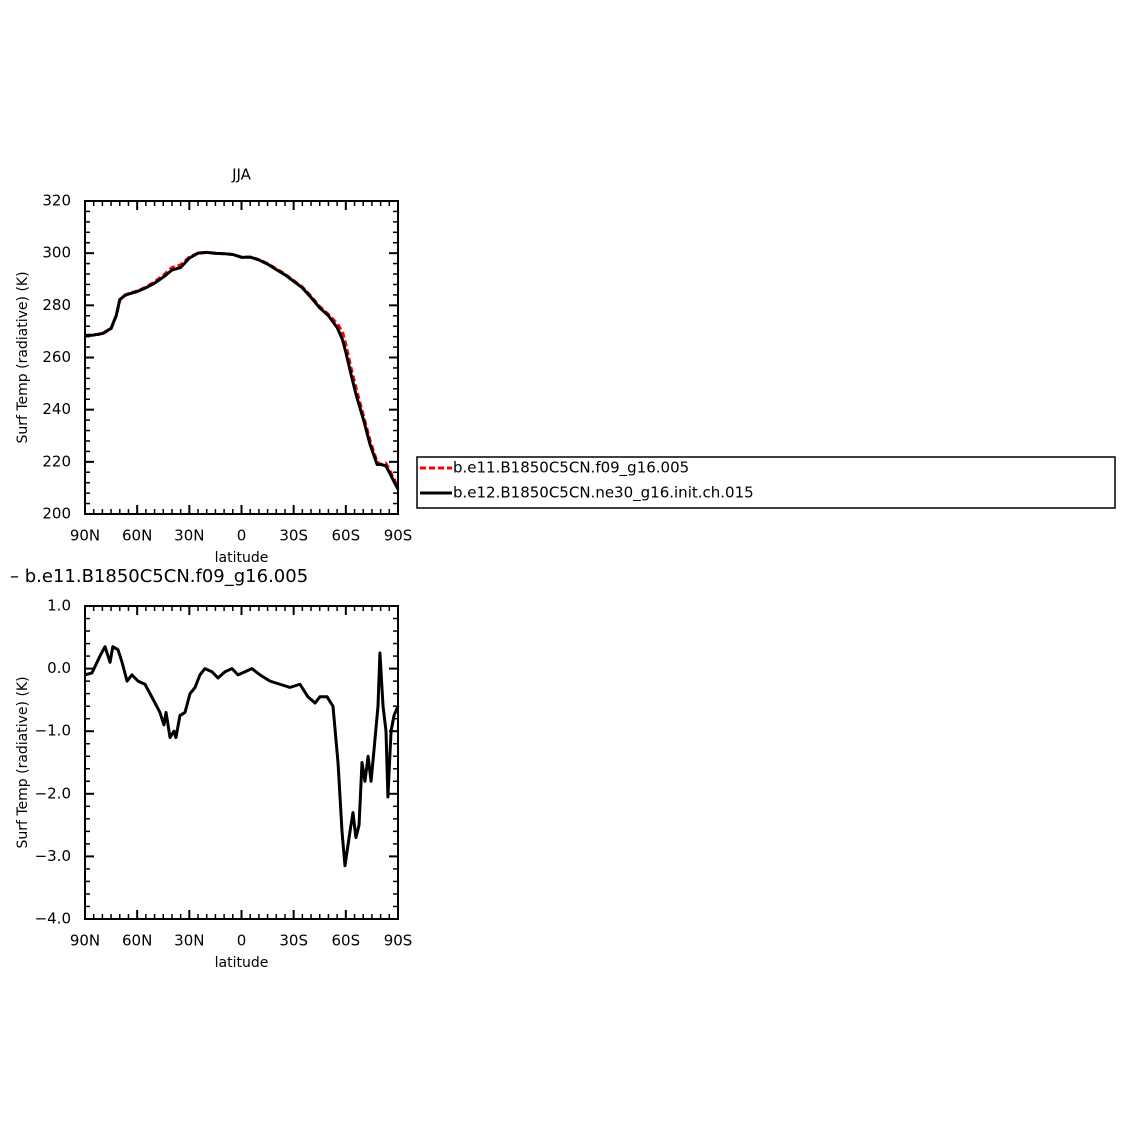 This screenshot has width=1133, height=1136. What do you see at coordinates (56, 409) in the screenshot?
I see `y-tick-label: 240` at bounding box center [56, 409].